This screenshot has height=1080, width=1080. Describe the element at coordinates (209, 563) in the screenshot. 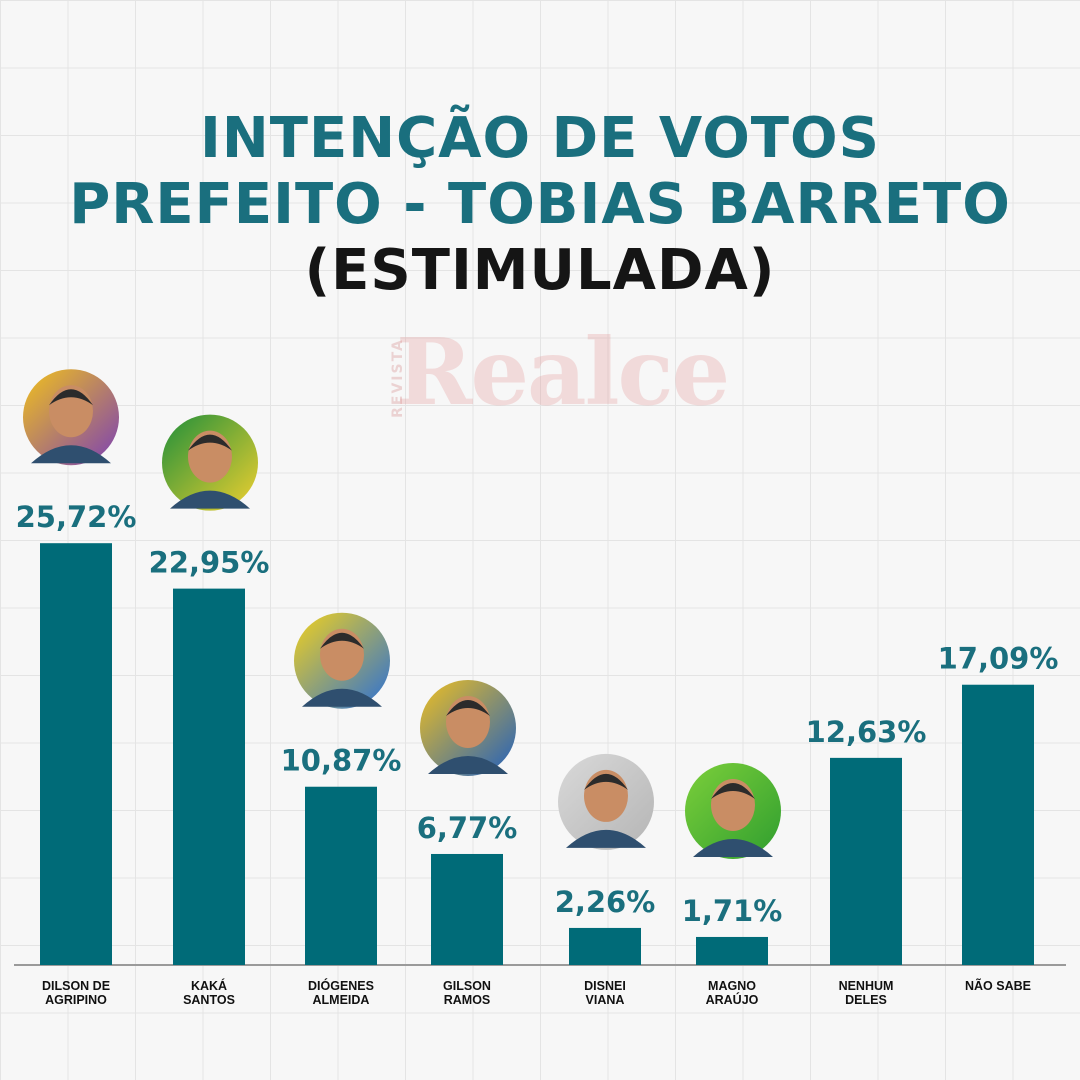

I see `value-label: 22,95%` at that location.